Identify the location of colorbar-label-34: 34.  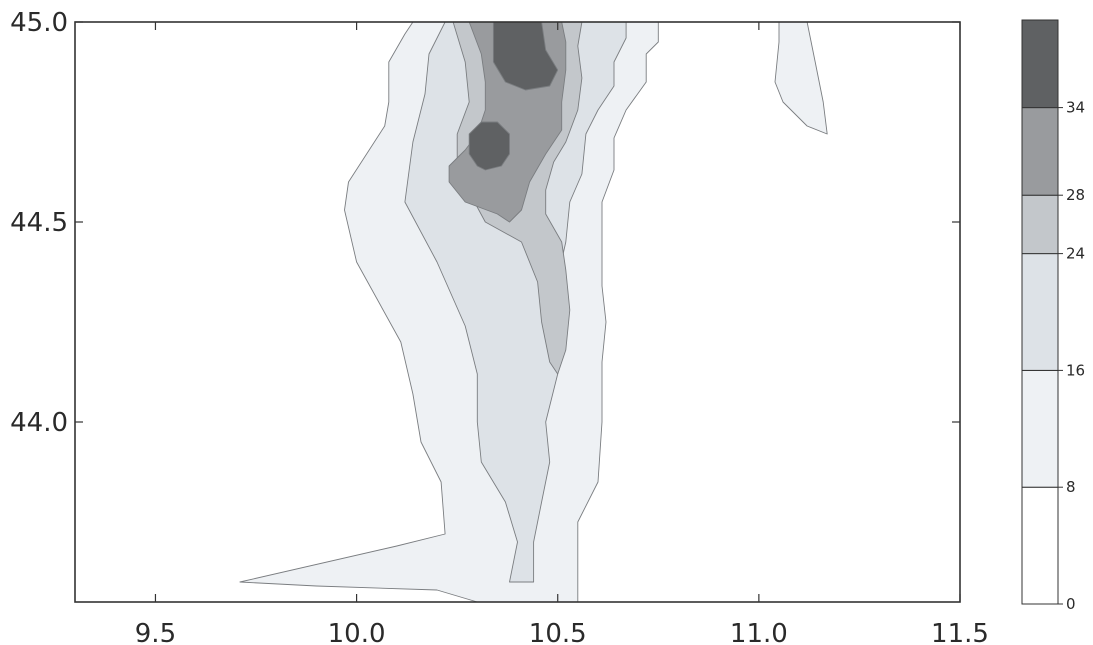
(1075, 108).